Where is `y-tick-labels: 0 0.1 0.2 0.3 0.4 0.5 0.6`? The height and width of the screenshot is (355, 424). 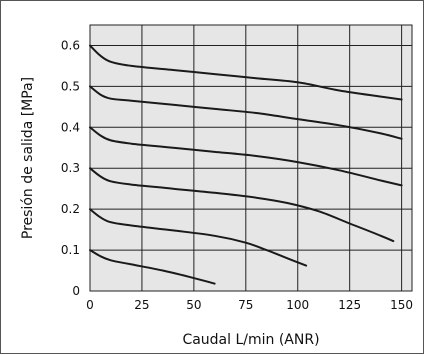
y-tick-labels: 0 0.1 0.2 0.3 0.4 0.5 0.6 is located at coordinates (70, 168).